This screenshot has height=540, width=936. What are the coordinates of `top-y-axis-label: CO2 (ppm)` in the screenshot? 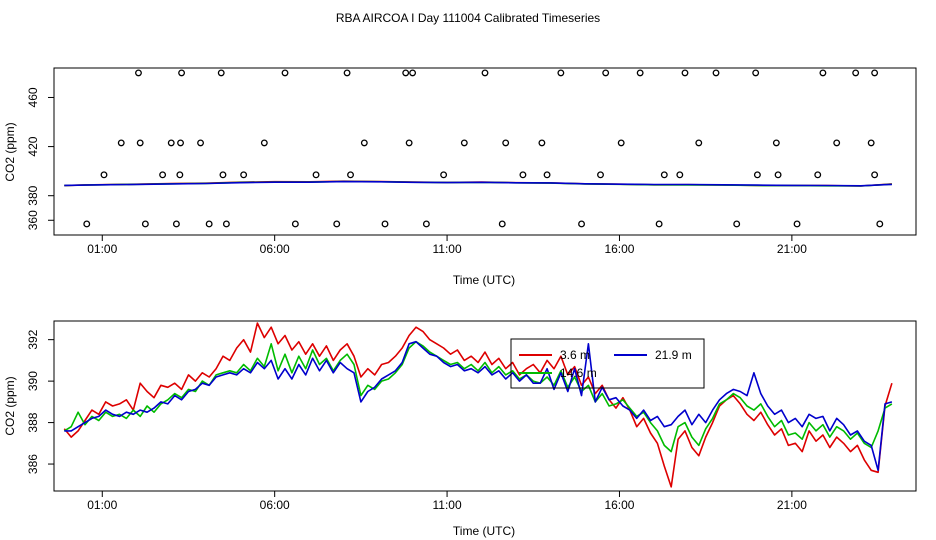 It's located at (10, 151).